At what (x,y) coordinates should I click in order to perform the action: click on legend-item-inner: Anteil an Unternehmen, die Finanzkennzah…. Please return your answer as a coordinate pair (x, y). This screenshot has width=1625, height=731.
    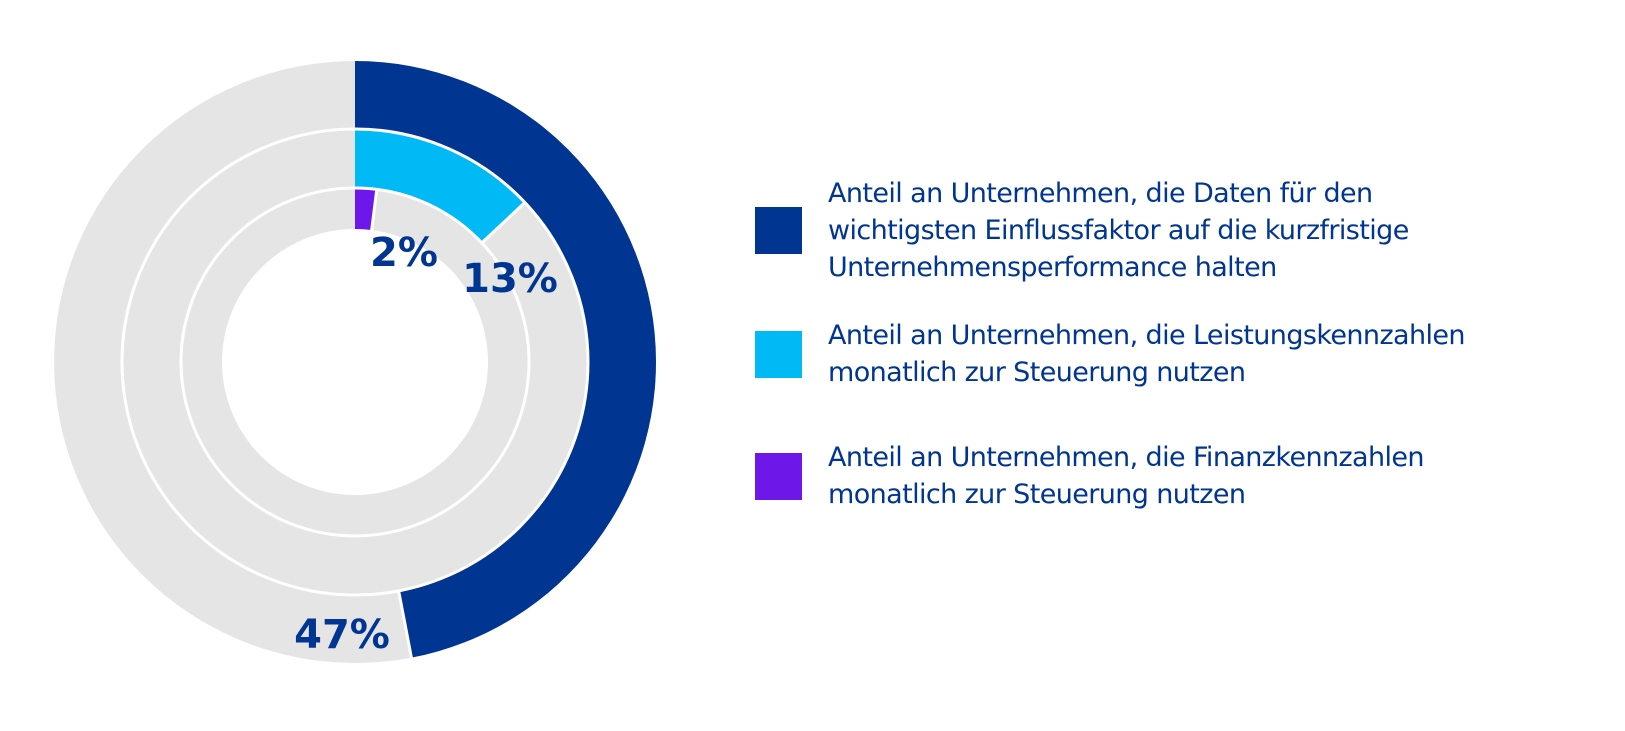
    Looking at the image, I should click on (1171, 476).